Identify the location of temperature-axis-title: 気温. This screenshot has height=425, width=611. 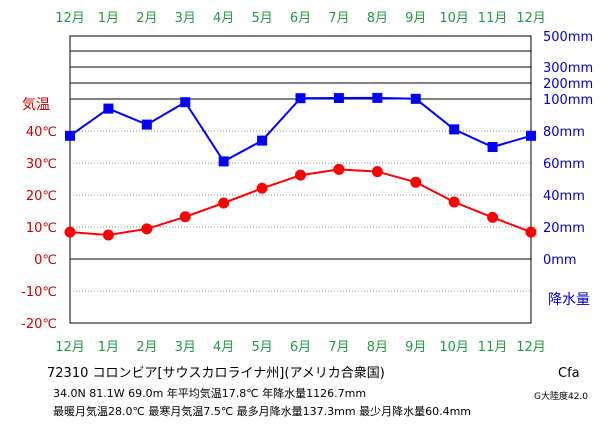
(36, 105).